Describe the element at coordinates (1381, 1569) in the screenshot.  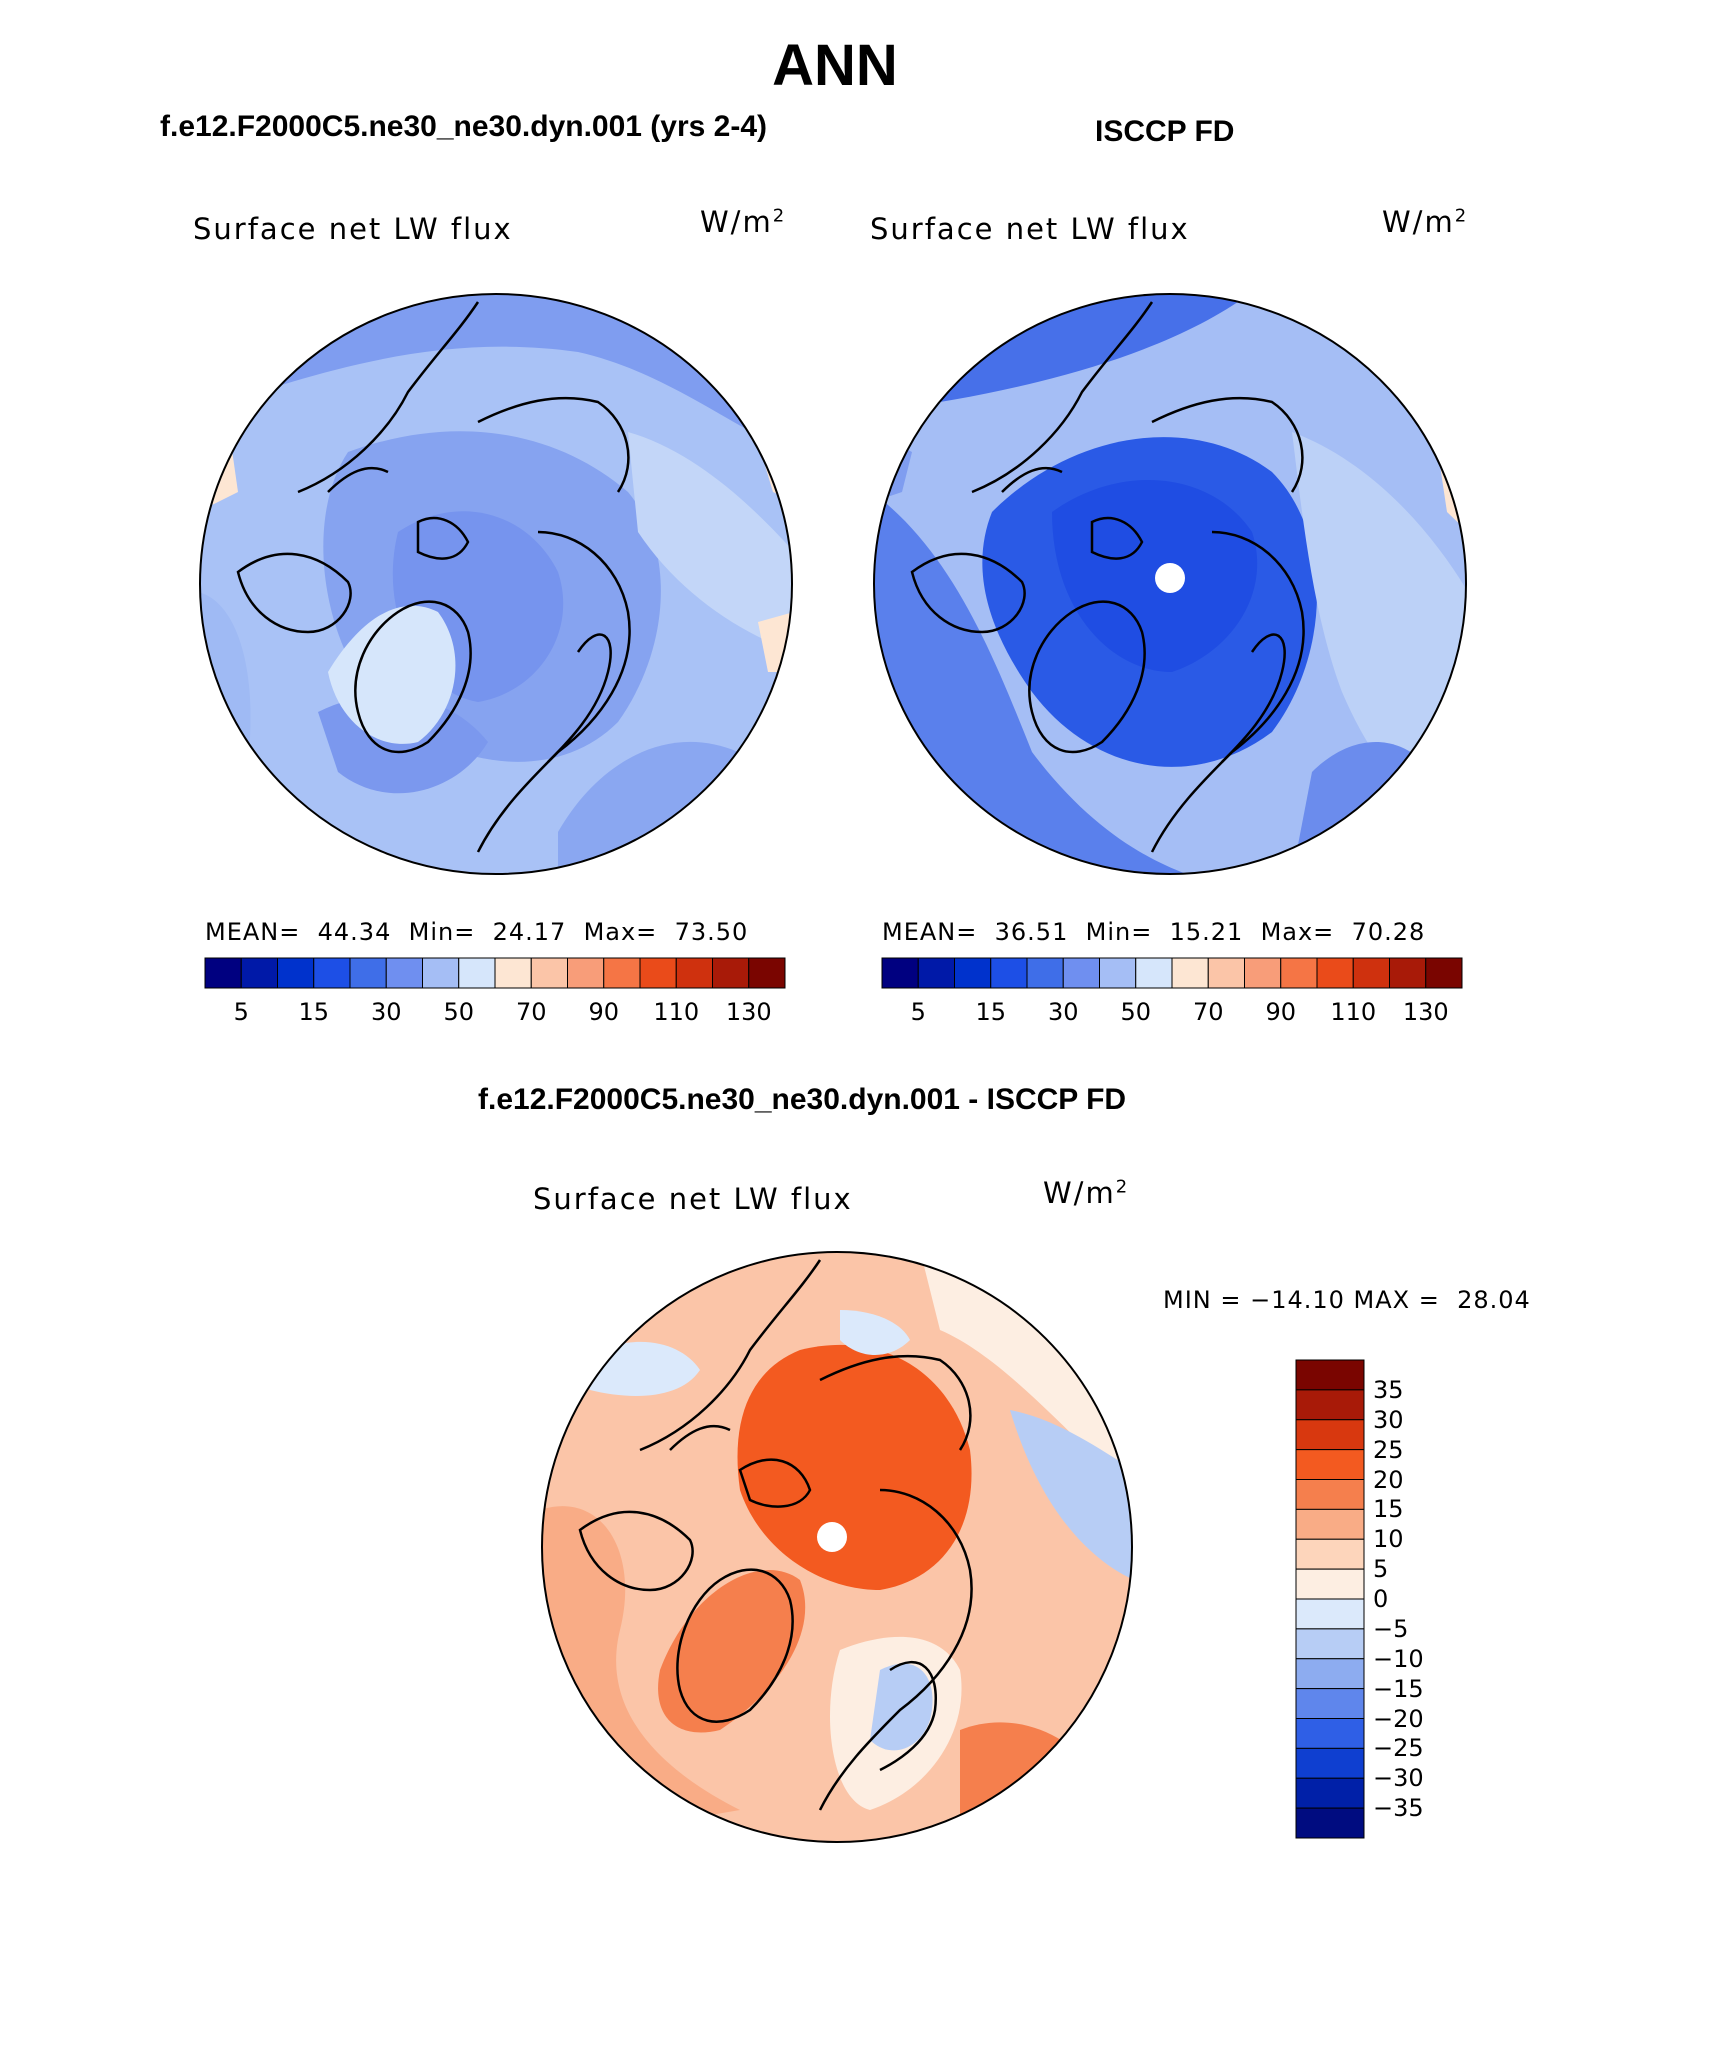
I see `diff-colorbar-tick-label: 5` at that location.